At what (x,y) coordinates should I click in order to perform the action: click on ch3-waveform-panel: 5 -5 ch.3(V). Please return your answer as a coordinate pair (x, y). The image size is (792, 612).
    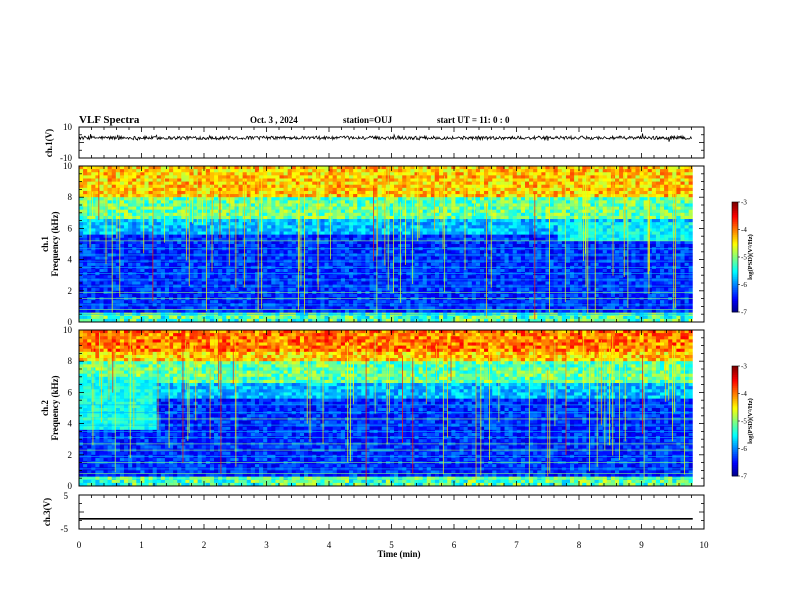
    Looking at the image, I should click on (373, 512).